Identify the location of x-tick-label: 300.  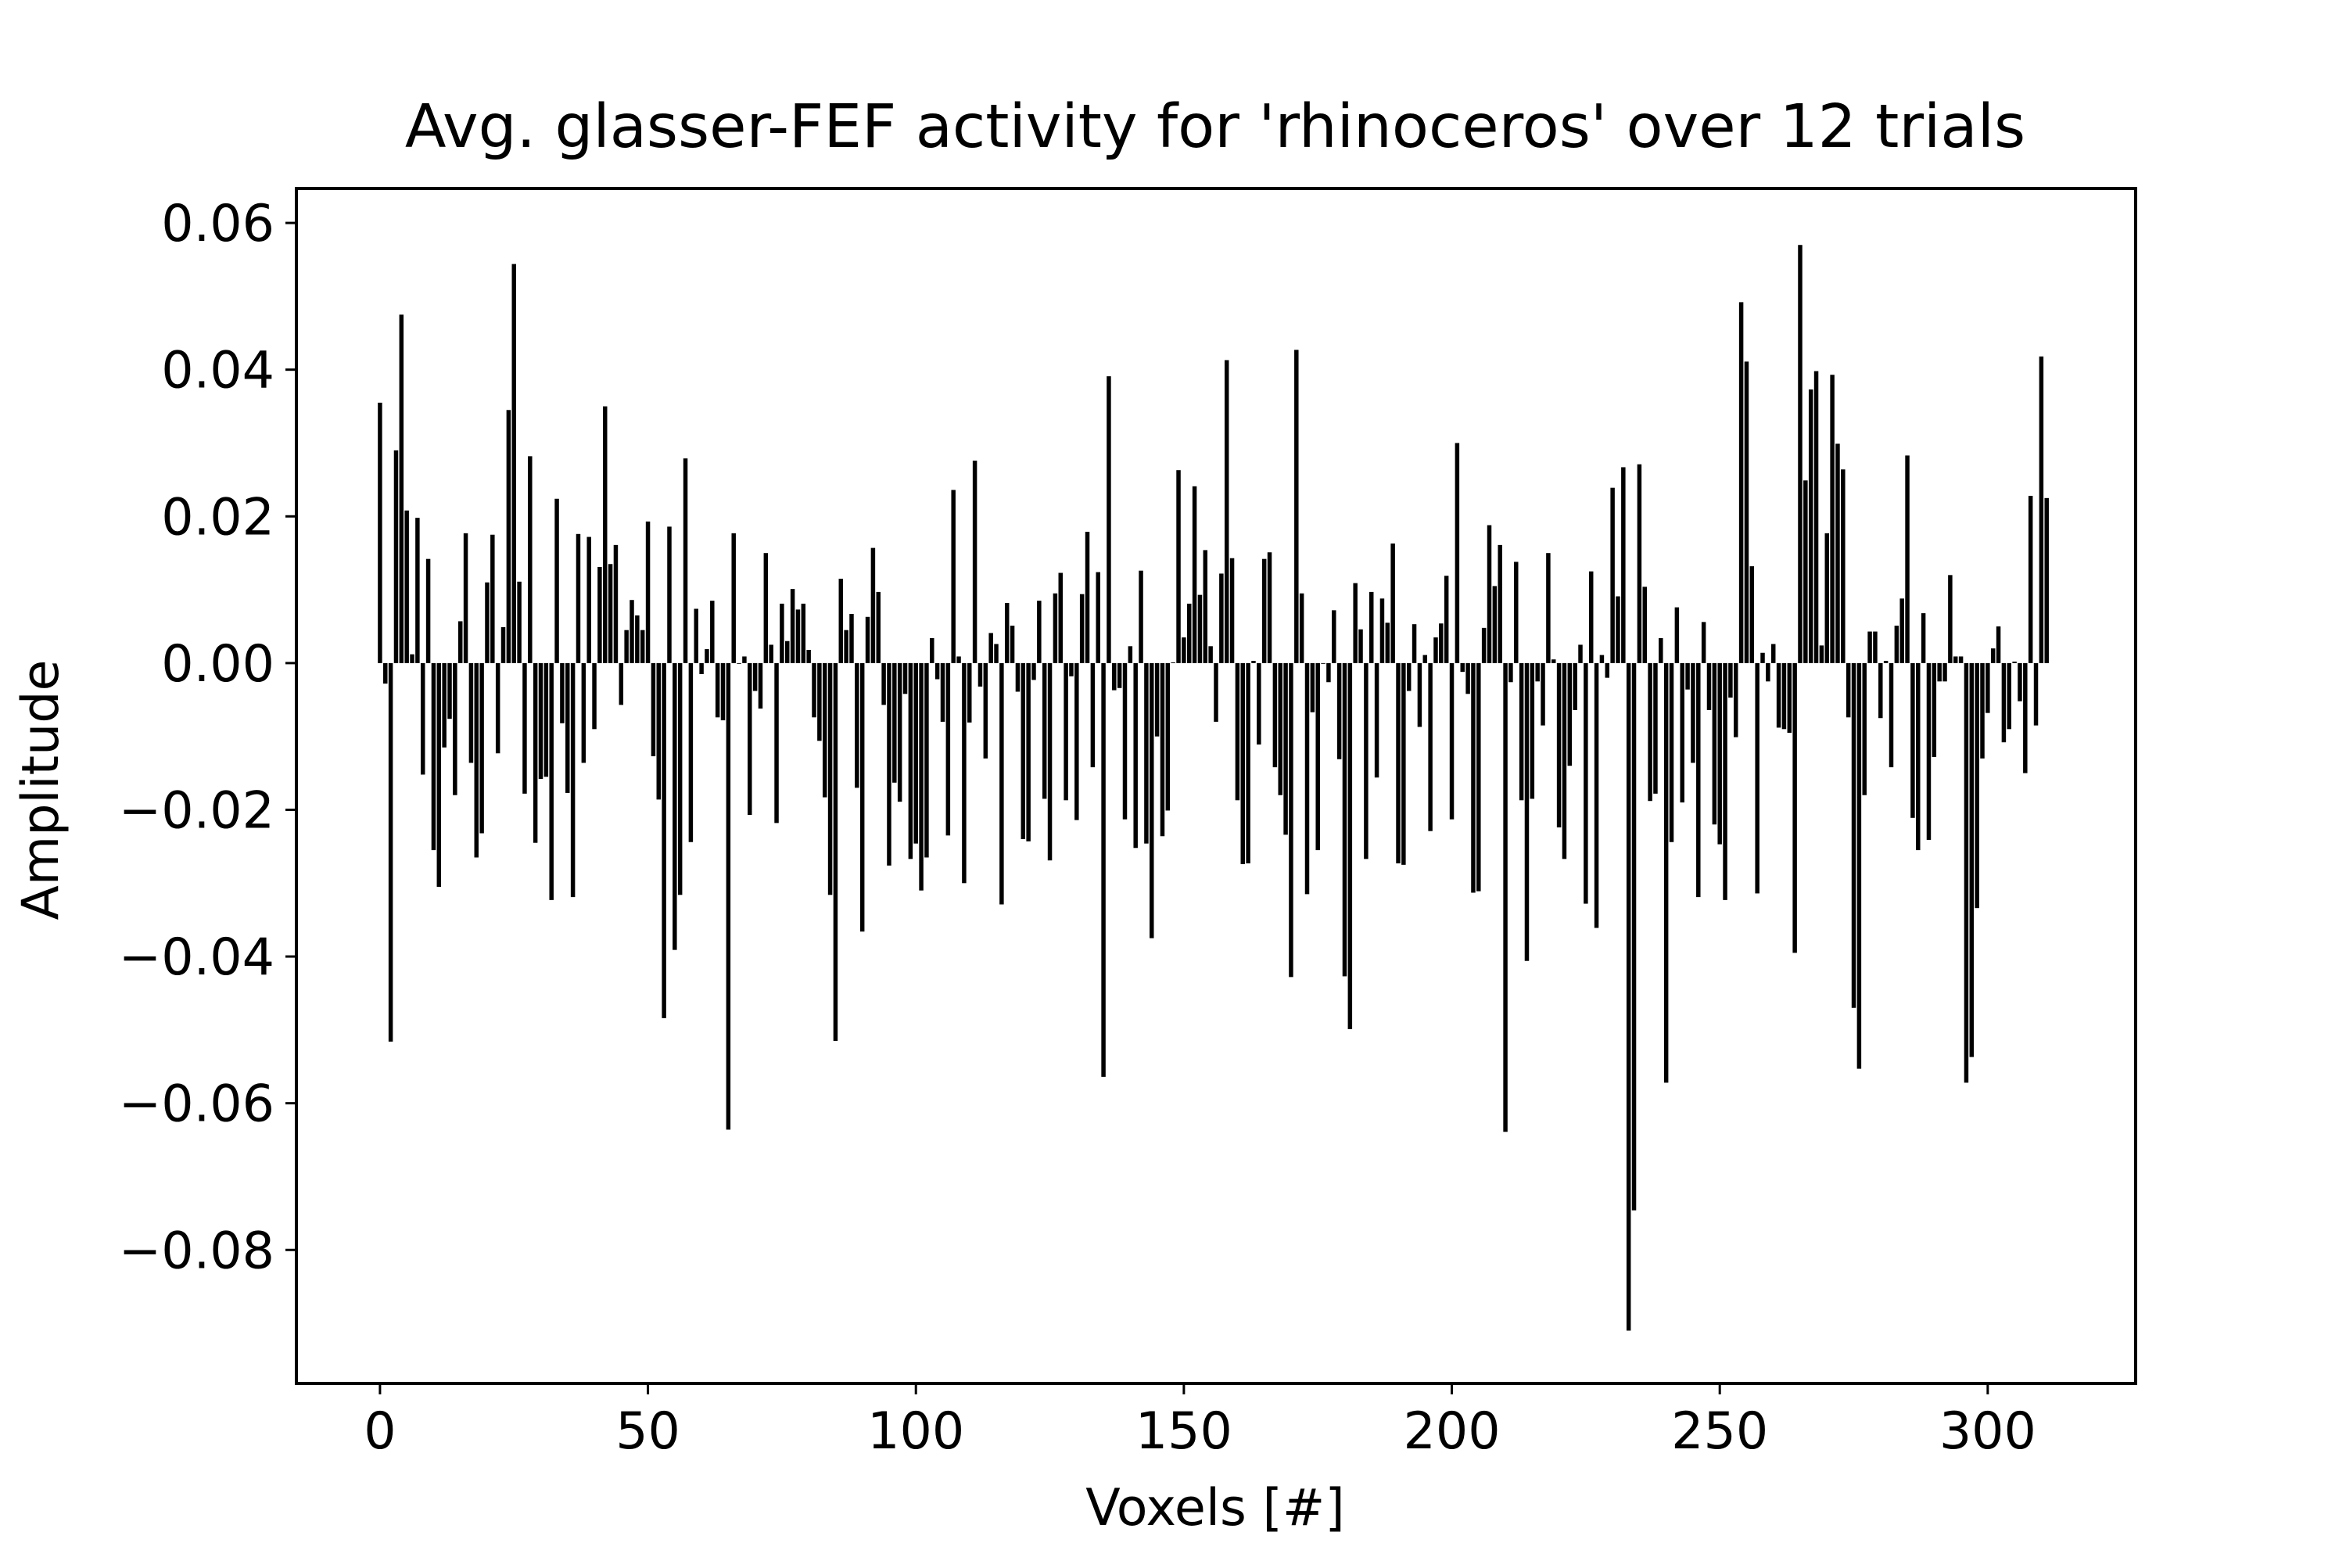
(1987, 1431).